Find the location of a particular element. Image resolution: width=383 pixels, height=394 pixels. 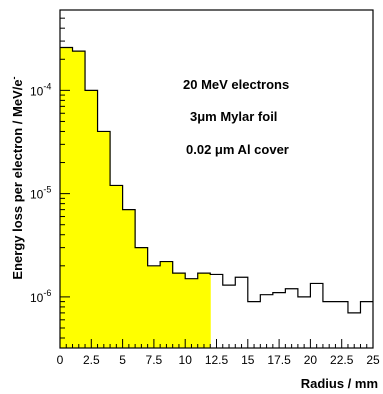

y-tick-label-exponent: -6 is located at coordinates (47, 293).